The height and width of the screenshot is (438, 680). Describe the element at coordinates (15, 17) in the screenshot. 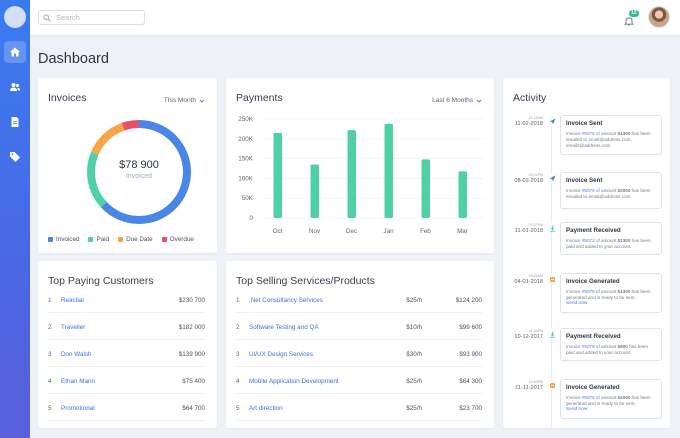

I see `sidebar-avatar` at that location.